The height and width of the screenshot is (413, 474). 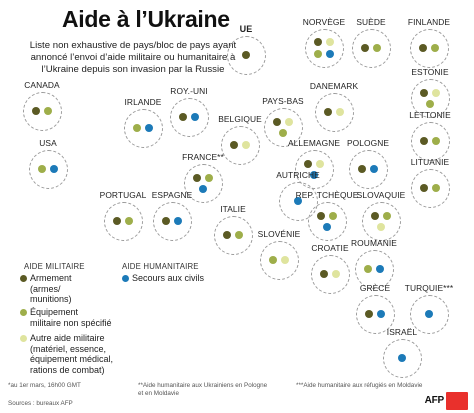 What do you see at coordinates (375, 288) in the screenshot?
I see `country-label: GRÈCE` at bounding box center [375, 288].